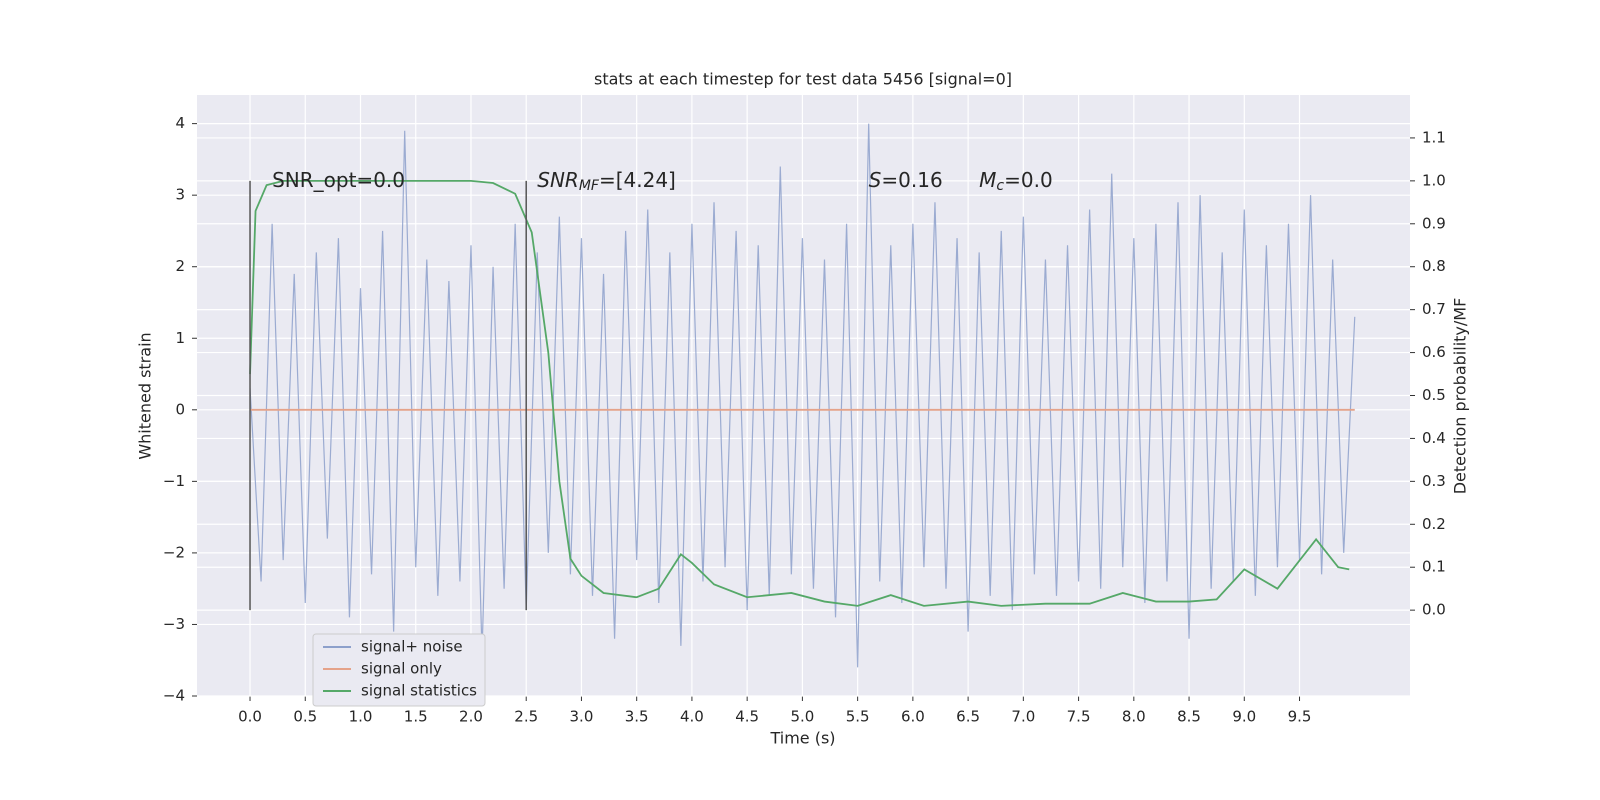  What do you see at coordinates (968, 717) in the screenshot?
I see `x-tick-label: 6.5` at bounding box center [968, 717].